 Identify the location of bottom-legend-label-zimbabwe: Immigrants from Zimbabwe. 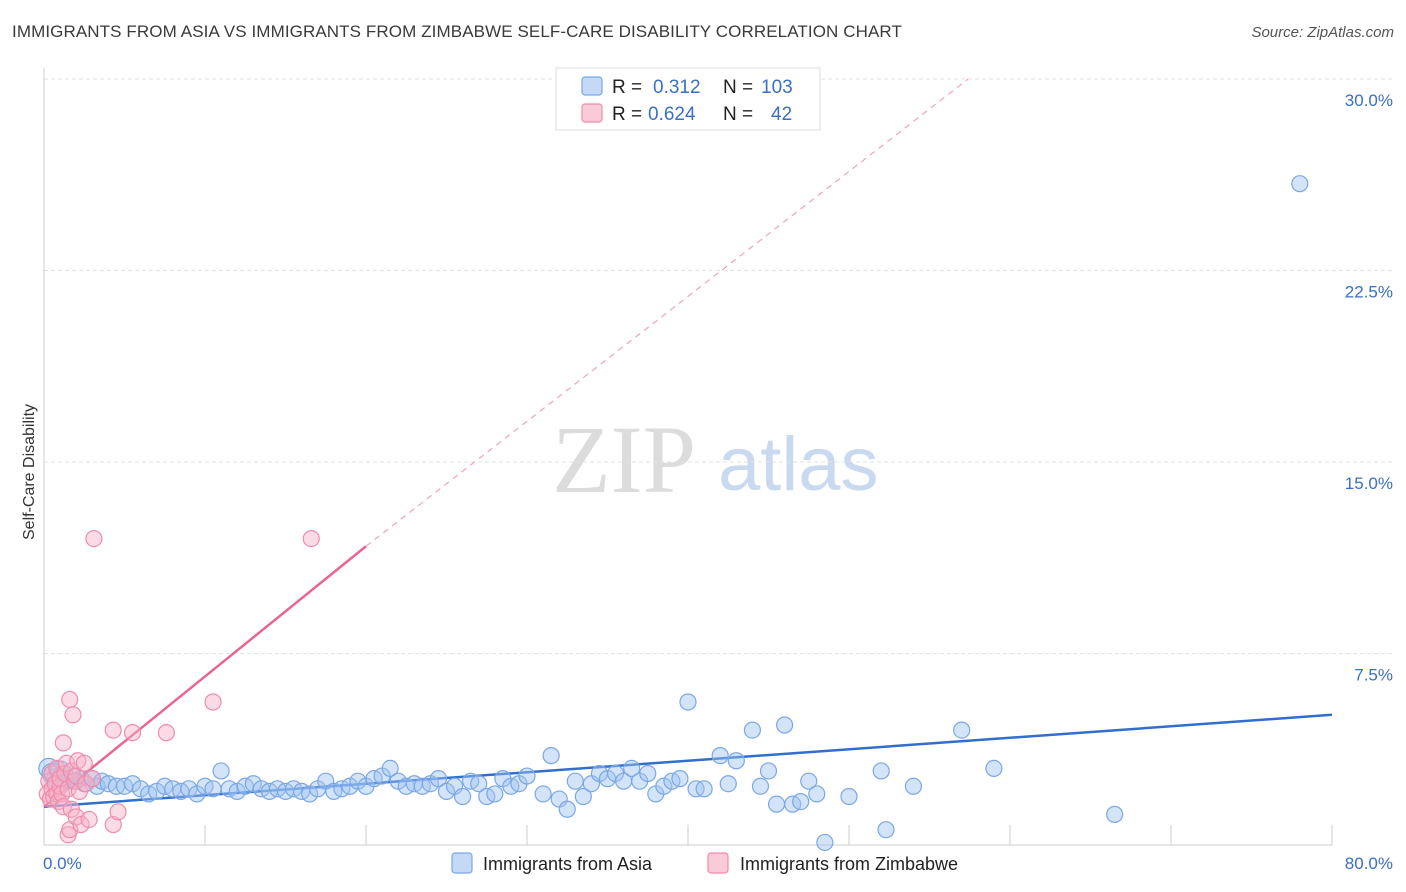
(849, 864).